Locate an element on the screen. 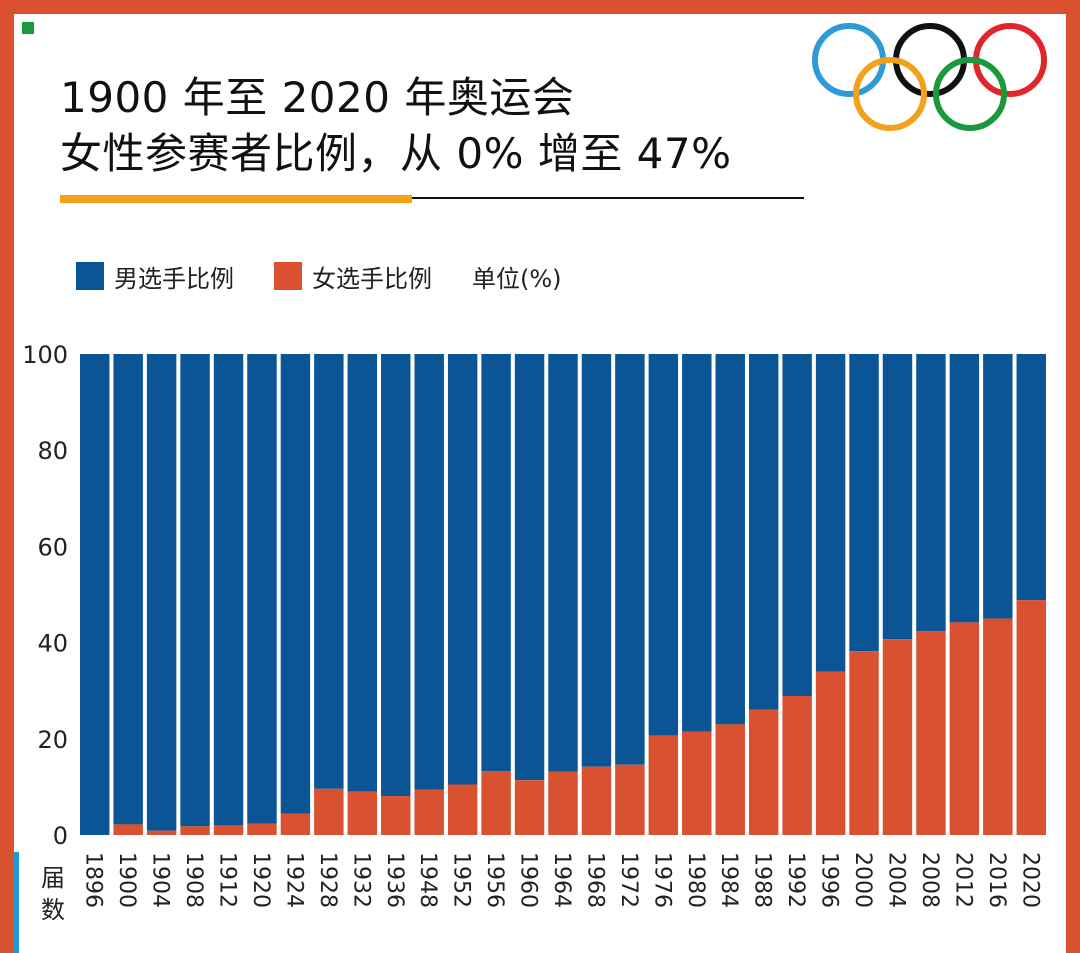 The image size is (1080, 953). bar-male-1964 is located at coordinates (563, 563).